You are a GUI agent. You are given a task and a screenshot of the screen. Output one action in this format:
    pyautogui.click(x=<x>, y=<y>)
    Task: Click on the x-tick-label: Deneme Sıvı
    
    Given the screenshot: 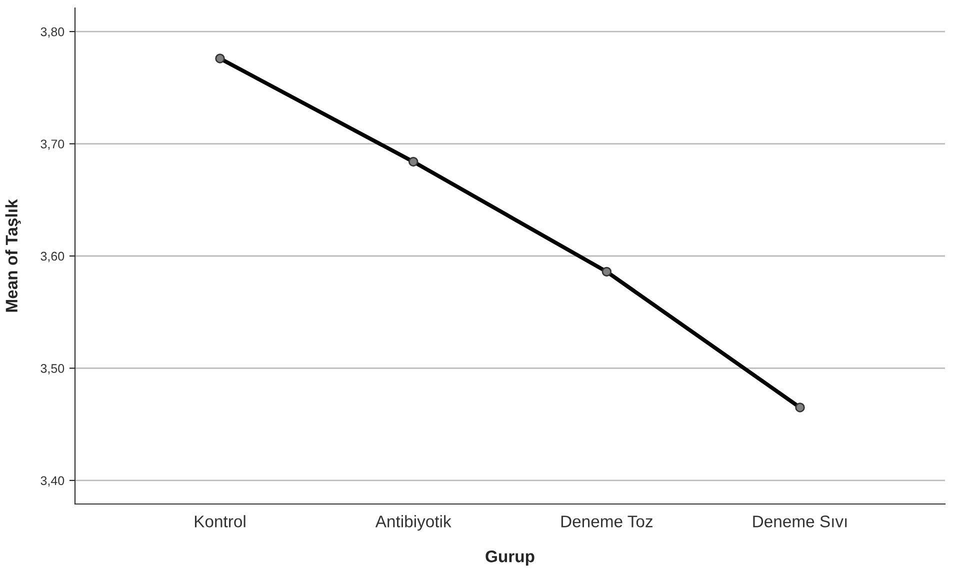 What is the action you would take?
    pyautogui.click(x=800, y=522)
    